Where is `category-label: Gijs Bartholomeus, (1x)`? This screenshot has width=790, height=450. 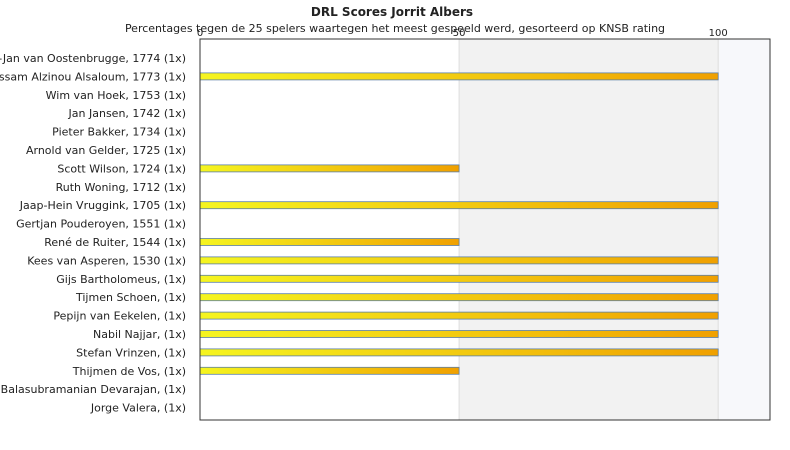
category-label: Gijs Bartholomeus, (1x) is located at coordinates (121, 279).